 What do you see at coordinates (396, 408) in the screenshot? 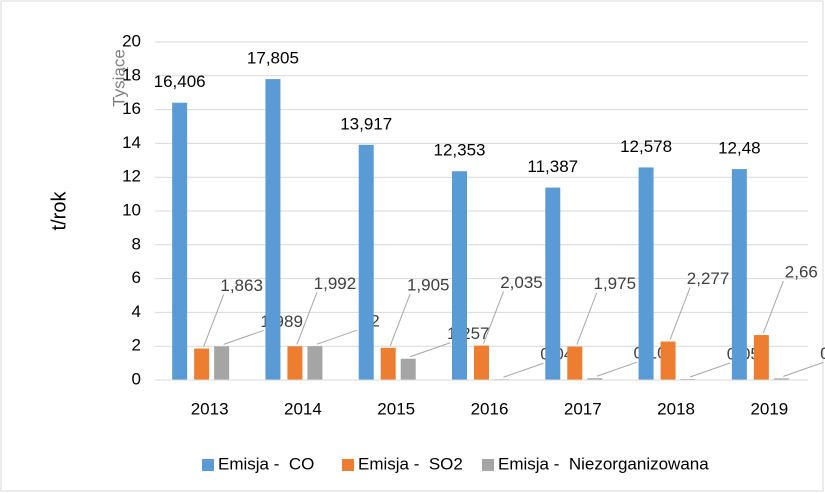
I see `x-tick-label: 2015` at bounding box center [396, 408].